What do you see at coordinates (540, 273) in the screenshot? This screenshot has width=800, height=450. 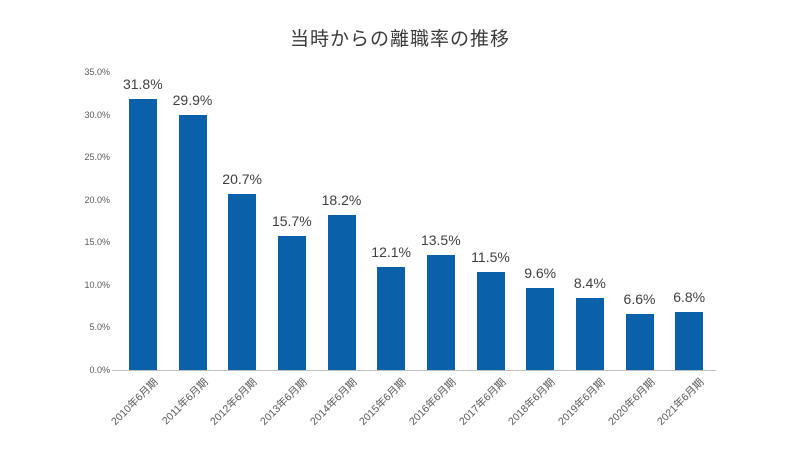 I see `bar-value-label: 9.6%` at bounding box center [540, 273].